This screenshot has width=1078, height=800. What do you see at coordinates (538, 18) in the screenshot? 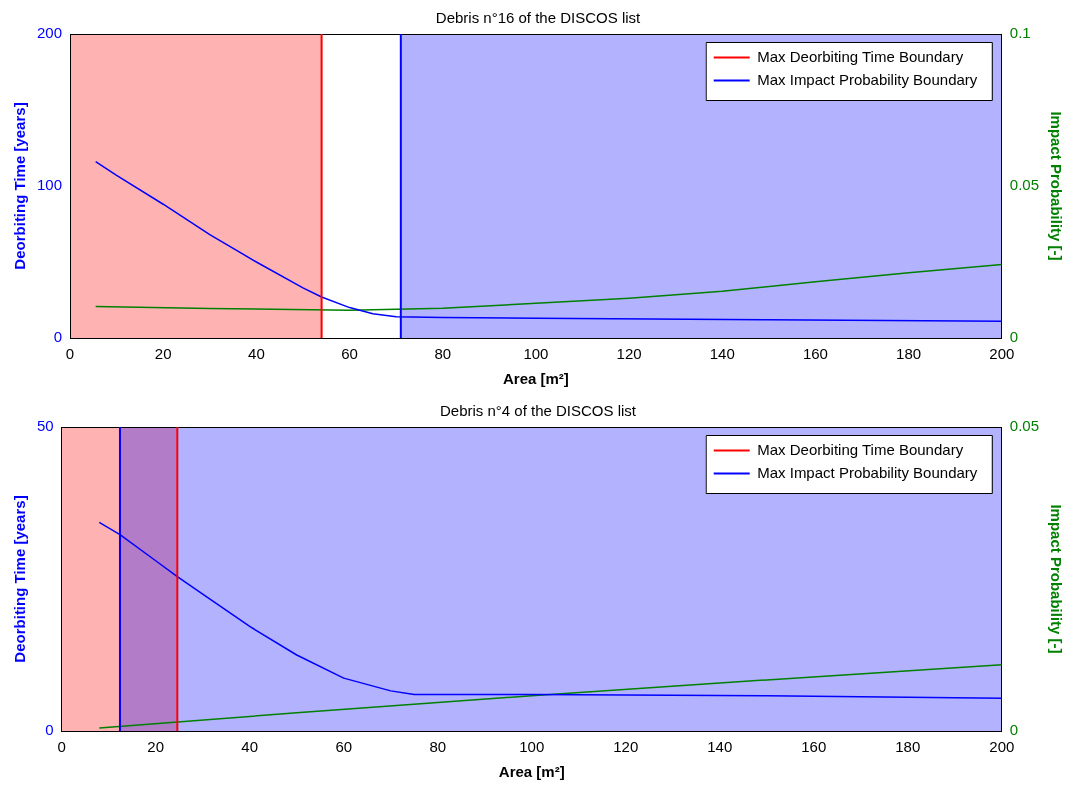
I see `chart-title: Debris n°16 of the DISCOS list` at bounding box center [538, 18].